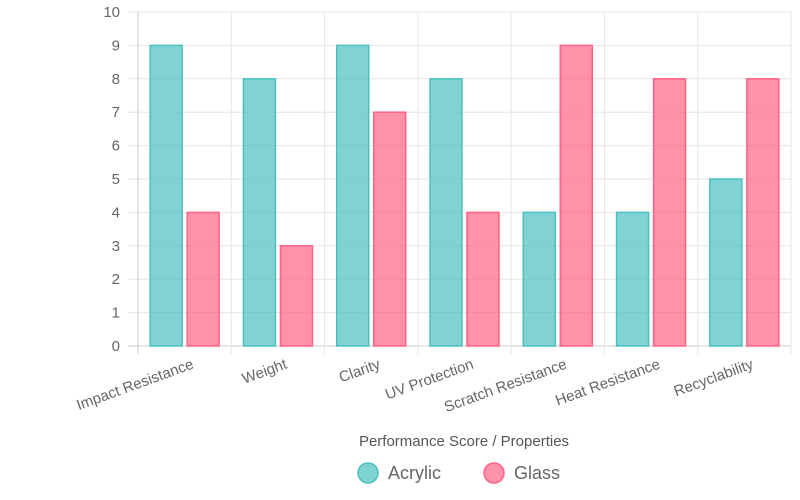 The image size is (800, 500). Describe the element at coordinates (135, 385) in the screenshot. I see `x-tick-label: Impact Resistance` at that location.